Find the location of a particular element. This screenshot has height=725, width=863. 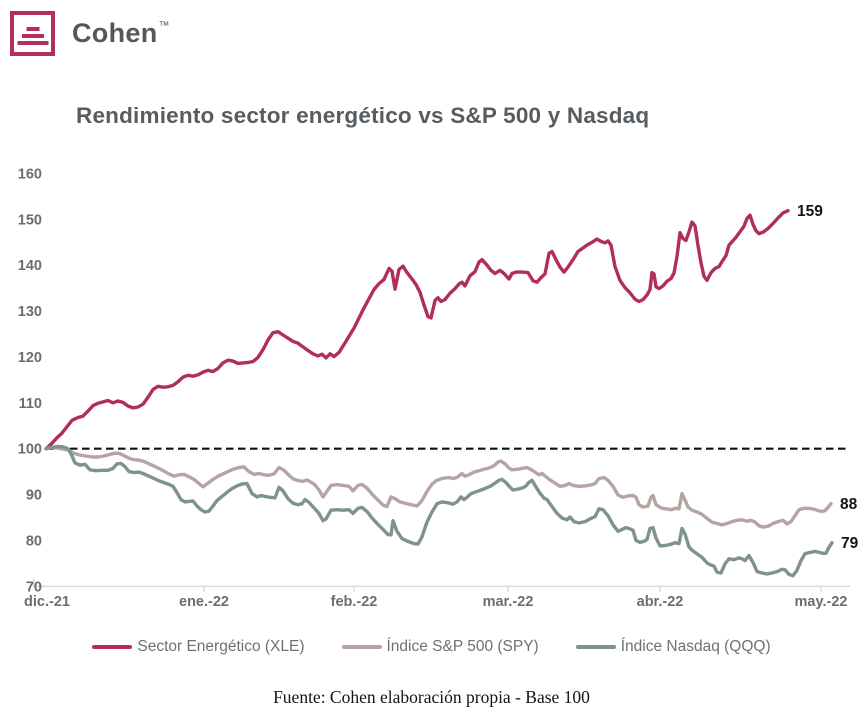

x-tick-label-5: may.-22 is located at coordinates (821, 602).